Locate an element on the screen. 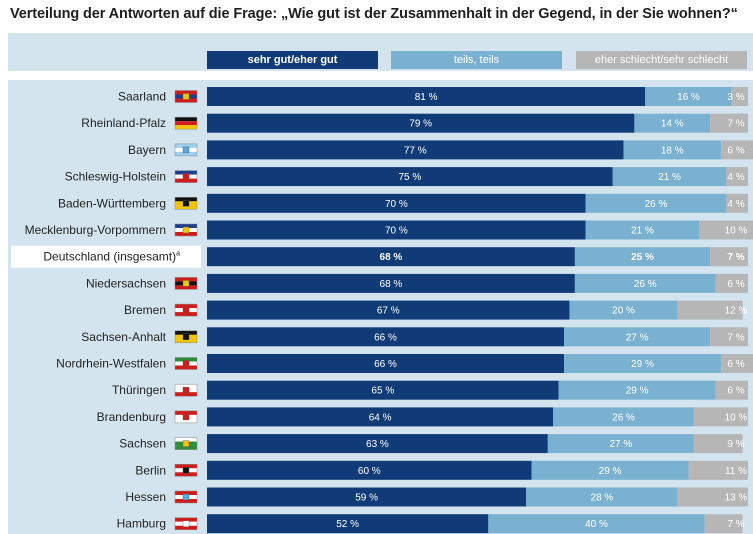 The image size is (753, 534). flag-icon-bayern is located at coordinates (186, 150).